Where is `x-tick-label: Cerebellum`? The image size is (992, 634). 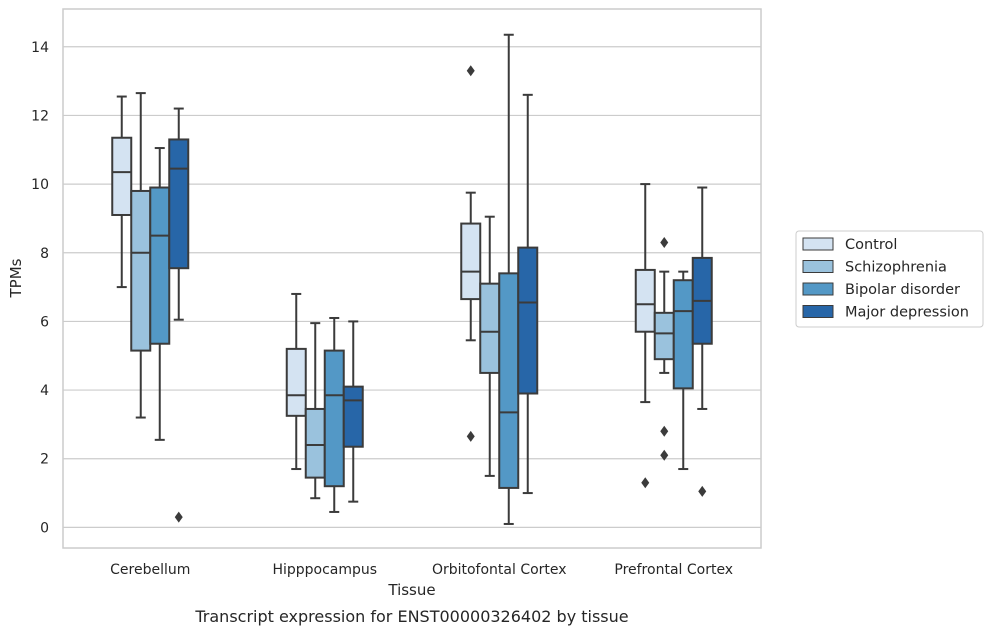 x-tick-label: Cerebellum is located at coordinates (150, 570).